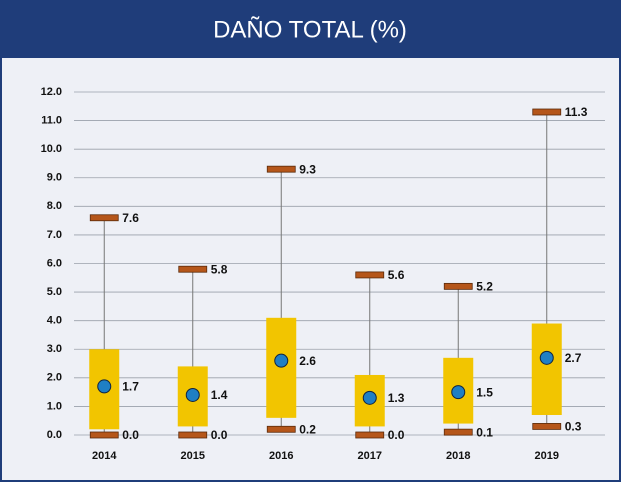  What do you see at coordinates (219, 395) in the screenshot?
I see `mean-label: 1.4` at bounding box center [219, 395].